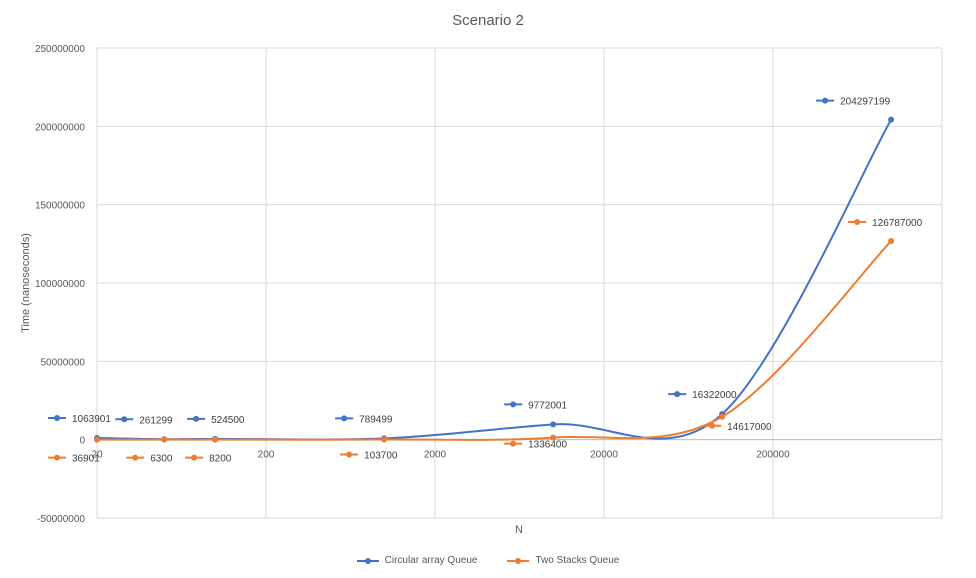 The height and width of the screenshot is (578, 976). I want to click on data-label: 6300, so click(161, 459).